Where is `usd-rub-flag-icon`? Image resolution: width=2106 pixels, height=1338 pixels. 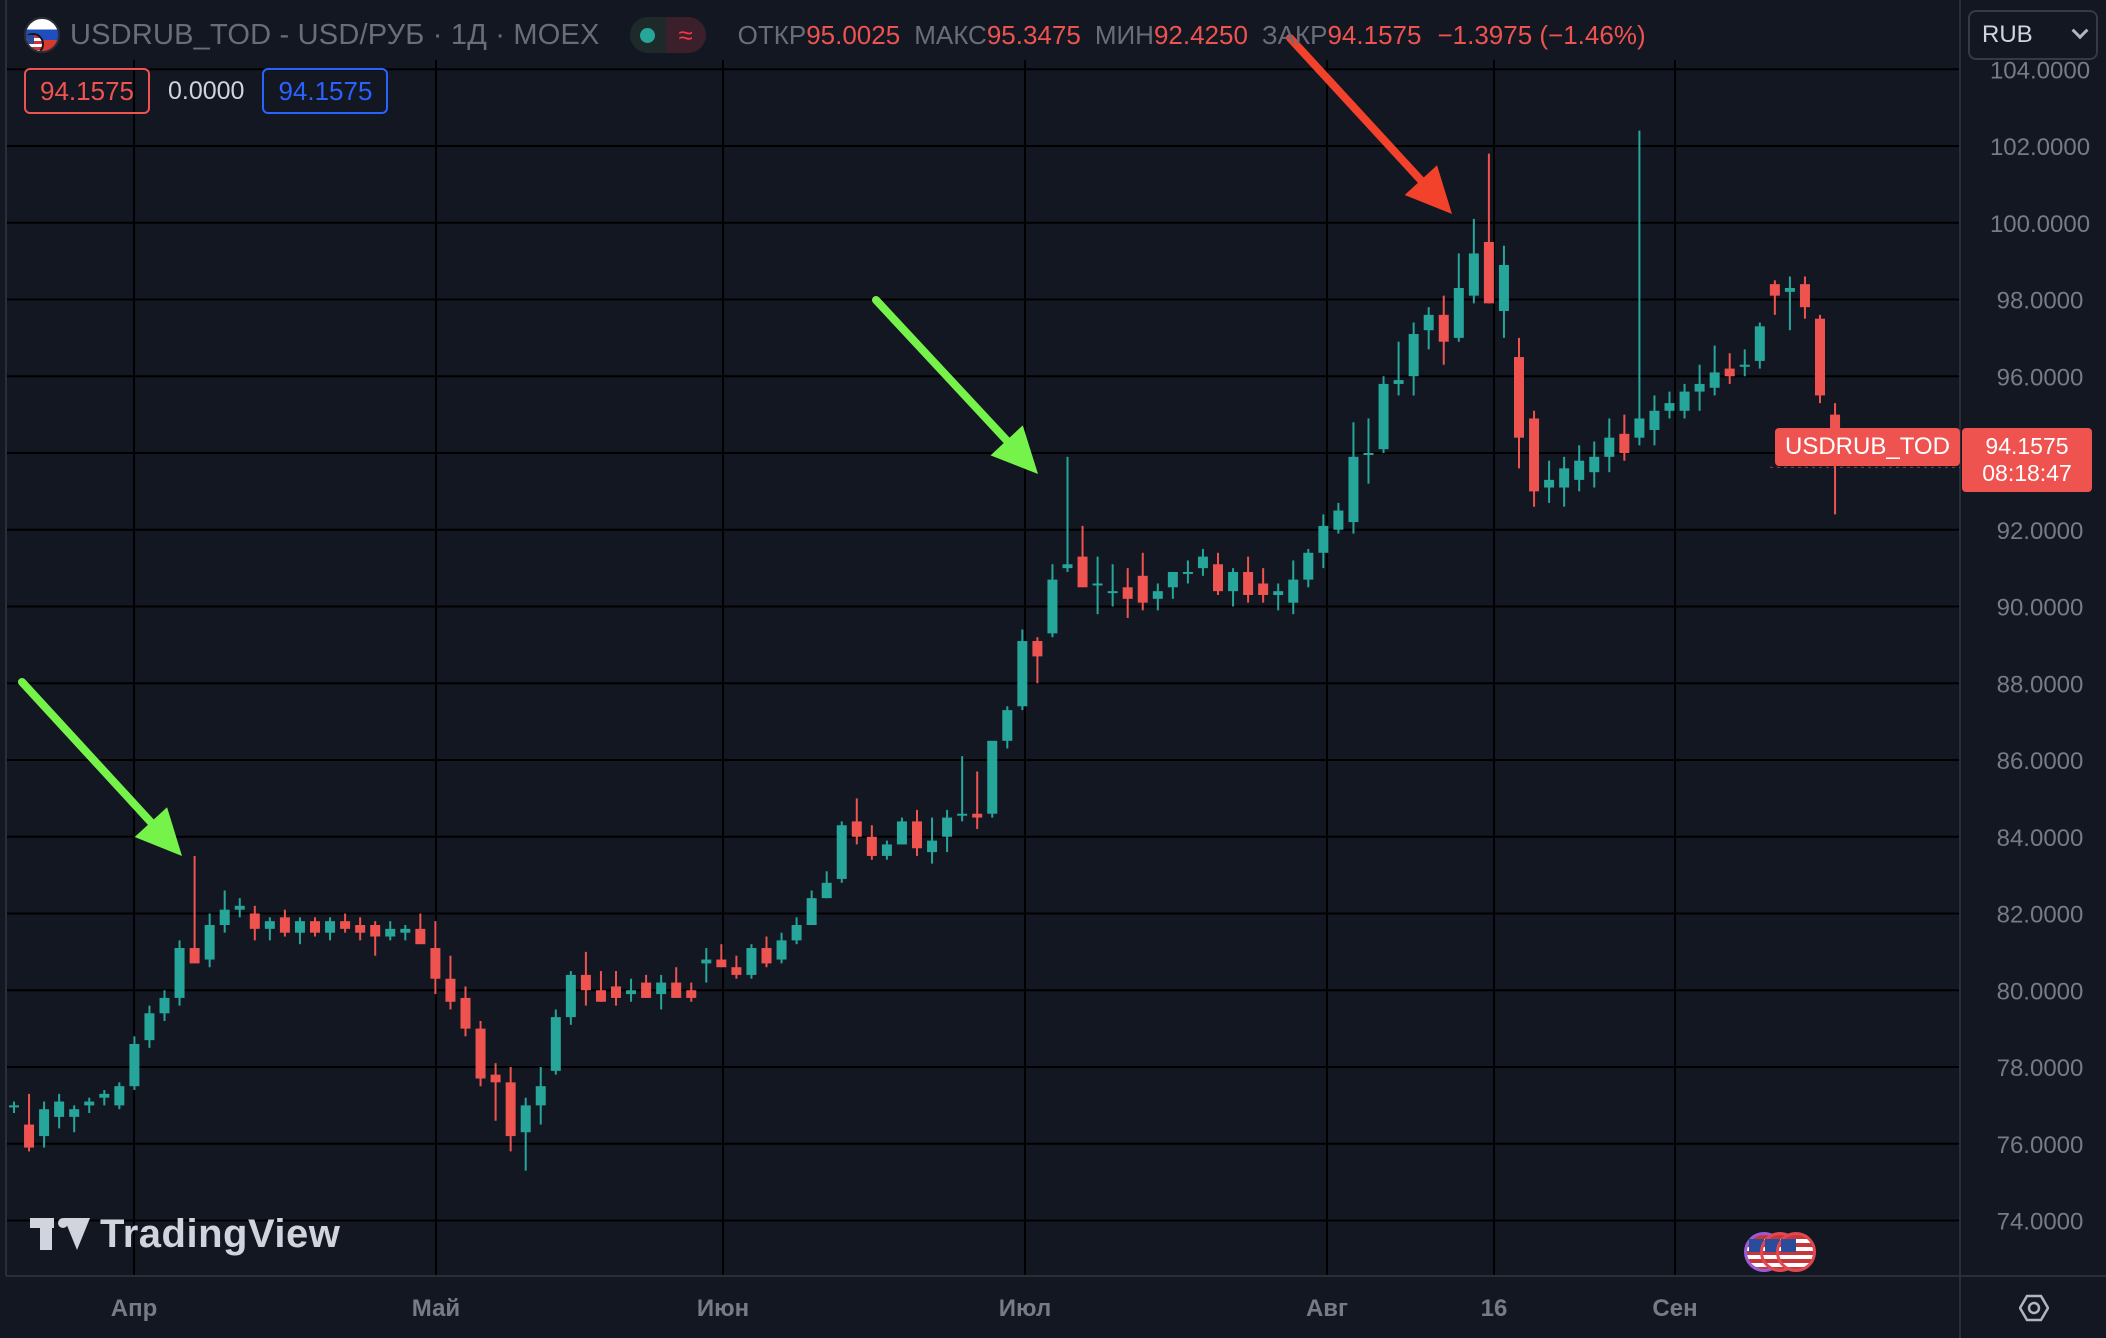 usd-rub-flag-icon is located at coordinates (42, 35).